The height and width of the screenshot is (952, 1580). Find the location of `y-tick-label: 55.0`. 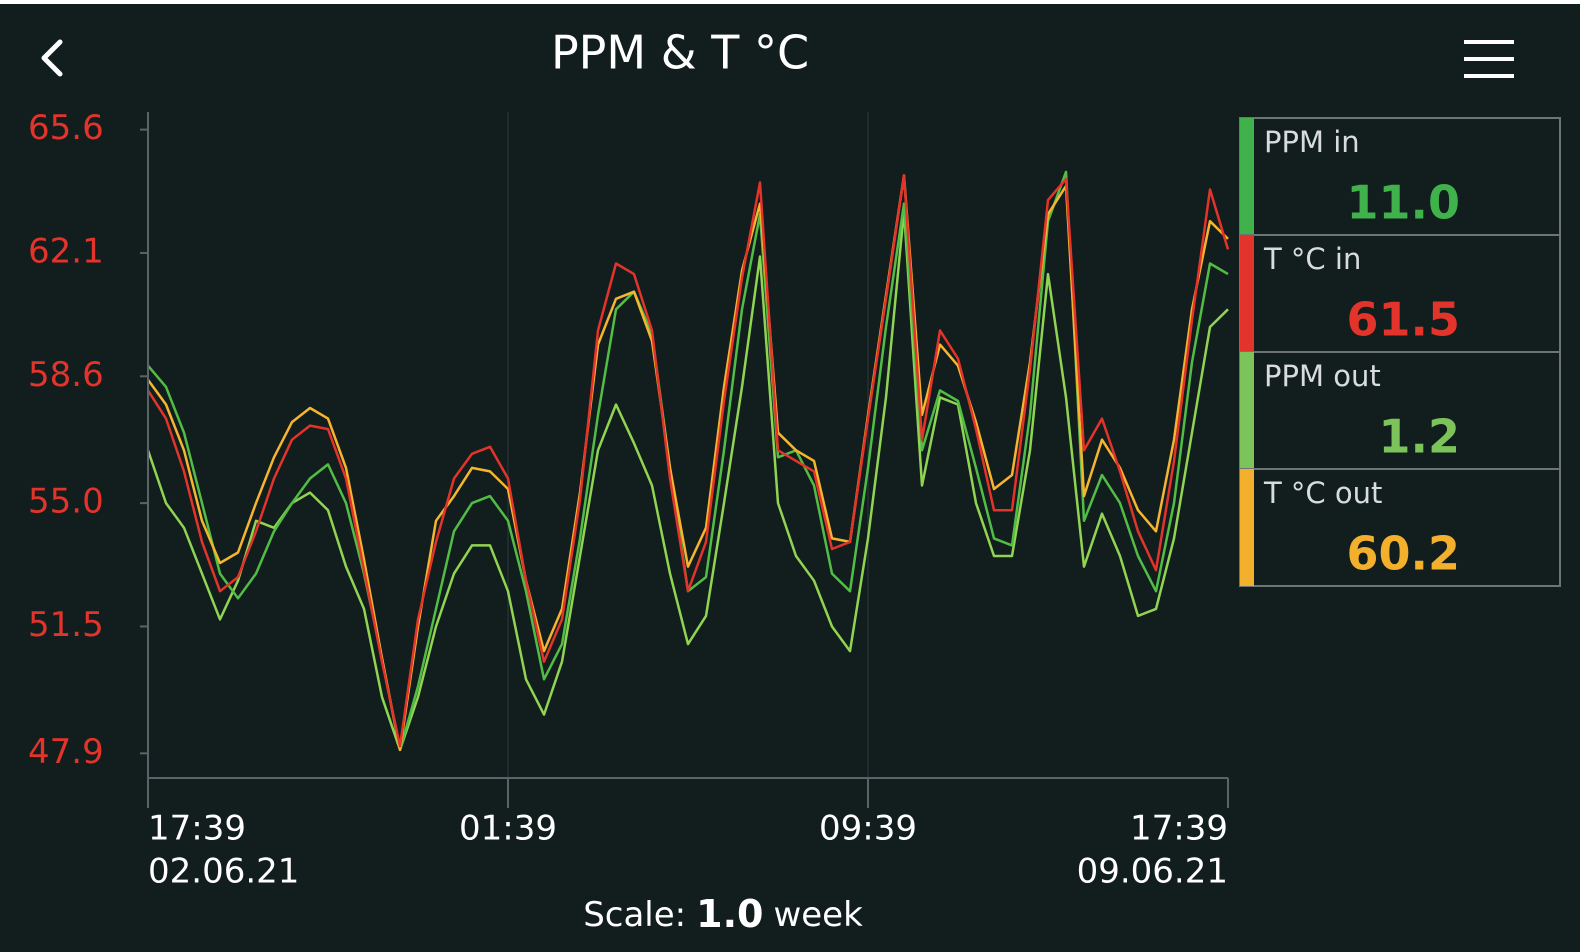

y-tick-label: 55.0 is located at coordinates (66, 502).